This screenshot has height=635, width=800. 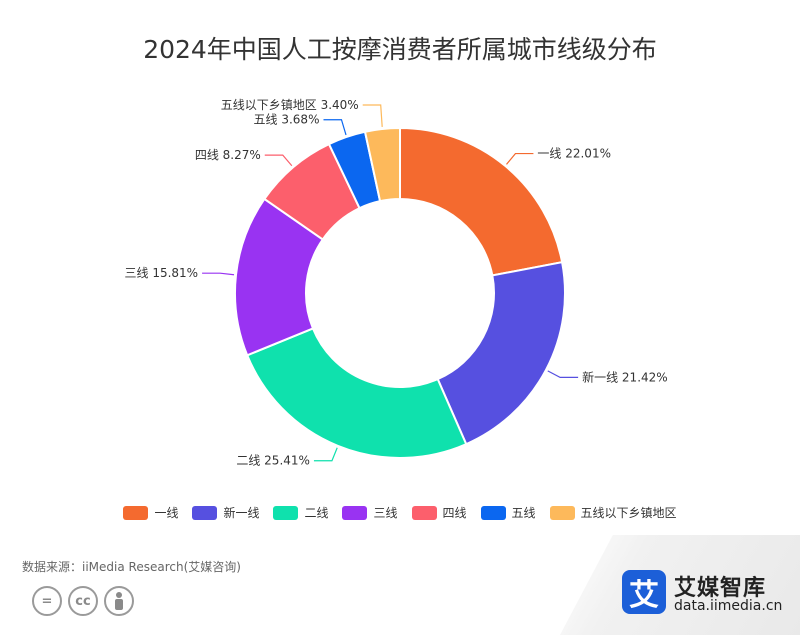 What do you see at coordinates (574, 154) in the screenshot?
I see `data-label-0: 一线 22.01%` at bounding box center [574, 154].